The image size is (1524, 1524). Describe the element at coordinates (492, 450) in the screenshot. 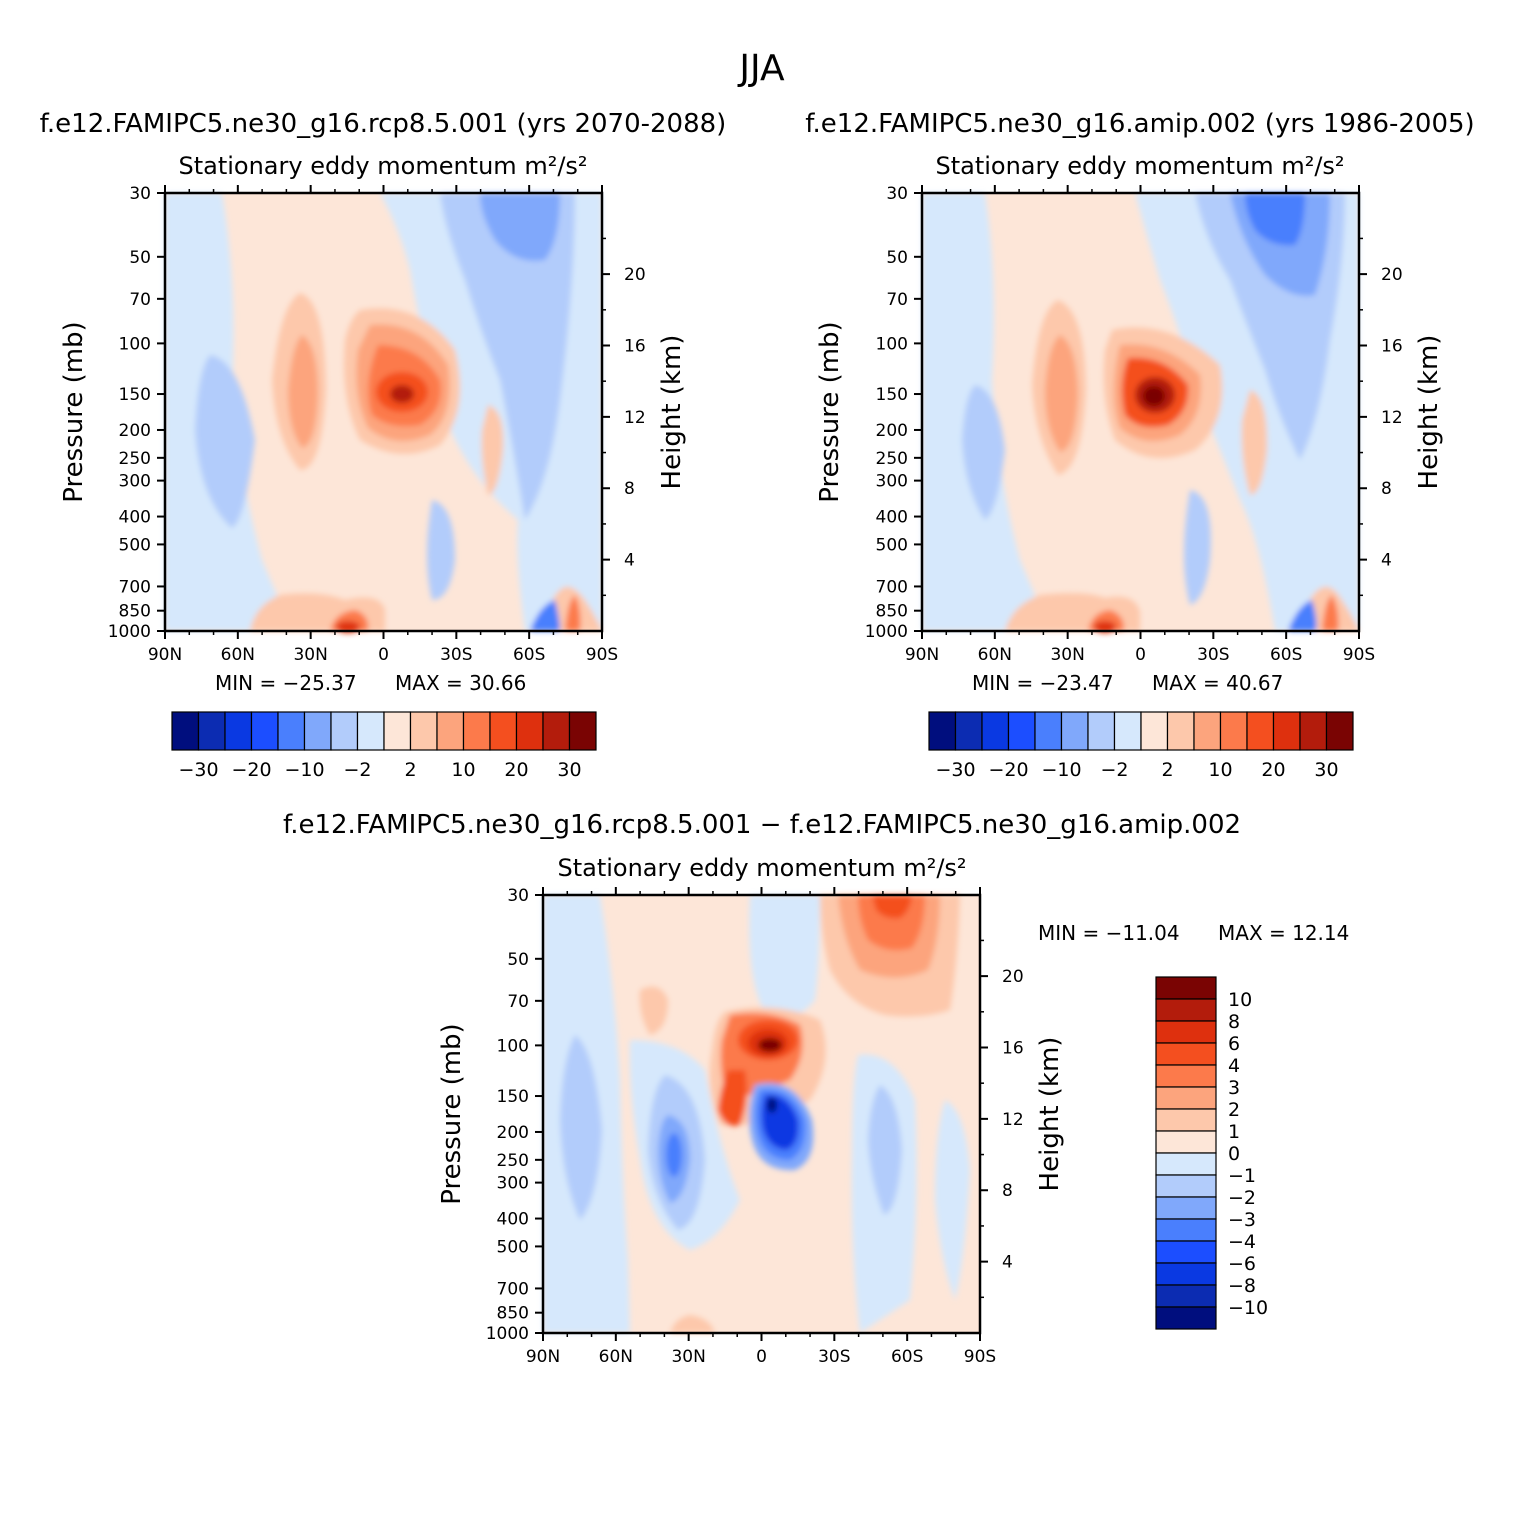

I see `sh-subtropical-positive` at that location.